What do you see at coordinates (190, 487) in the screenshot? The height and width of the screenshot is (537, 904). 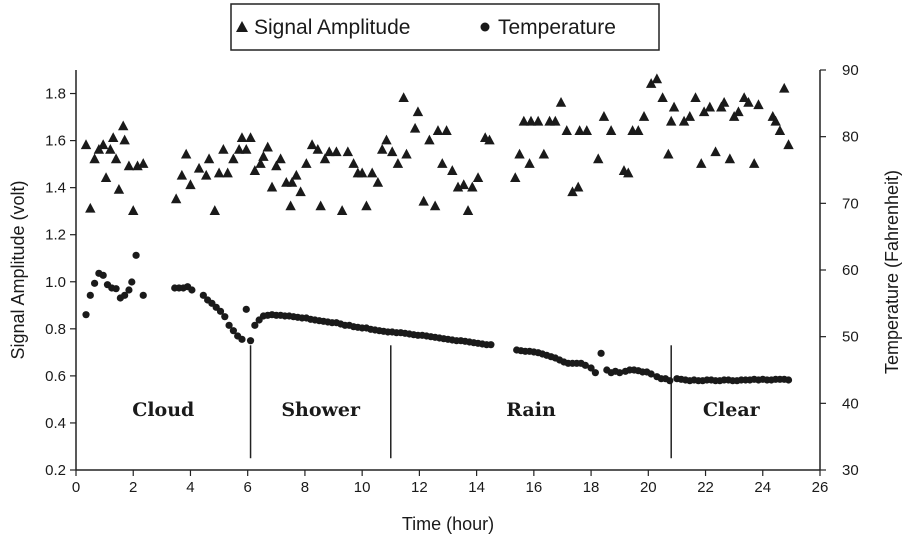 I see `x-tick-label: 4` at bounding box center [190, 487].